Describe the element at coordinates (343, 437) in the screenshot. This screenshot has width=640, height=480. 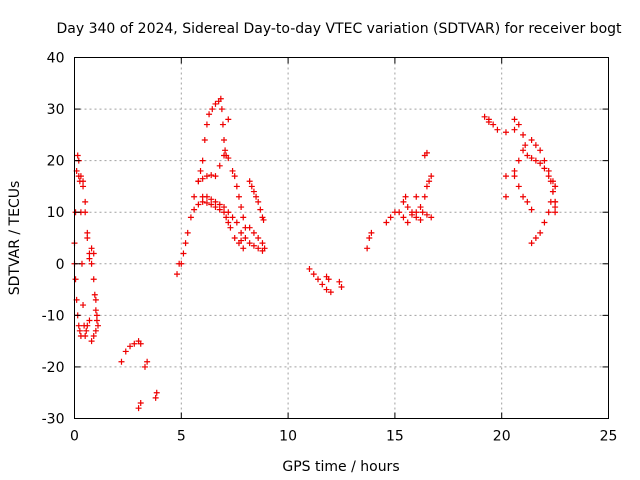
I see `x-tick-labels: 0 5 10 15 20 25` at that location.